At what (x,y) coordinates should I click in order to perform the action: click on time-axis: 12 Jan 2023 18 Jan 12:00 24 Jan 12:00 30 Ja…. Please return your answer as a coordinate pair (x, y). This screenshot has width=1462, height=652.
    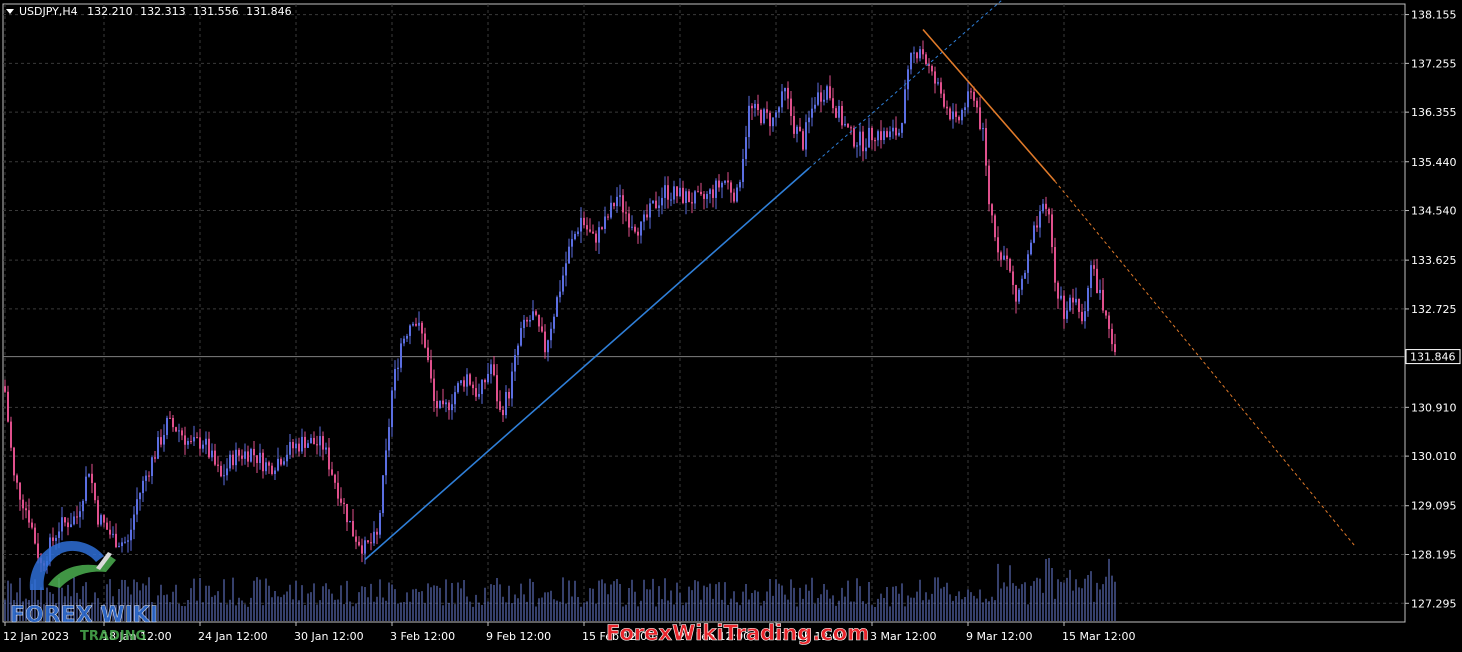
    Looking at the image, I should click on (569, 632).